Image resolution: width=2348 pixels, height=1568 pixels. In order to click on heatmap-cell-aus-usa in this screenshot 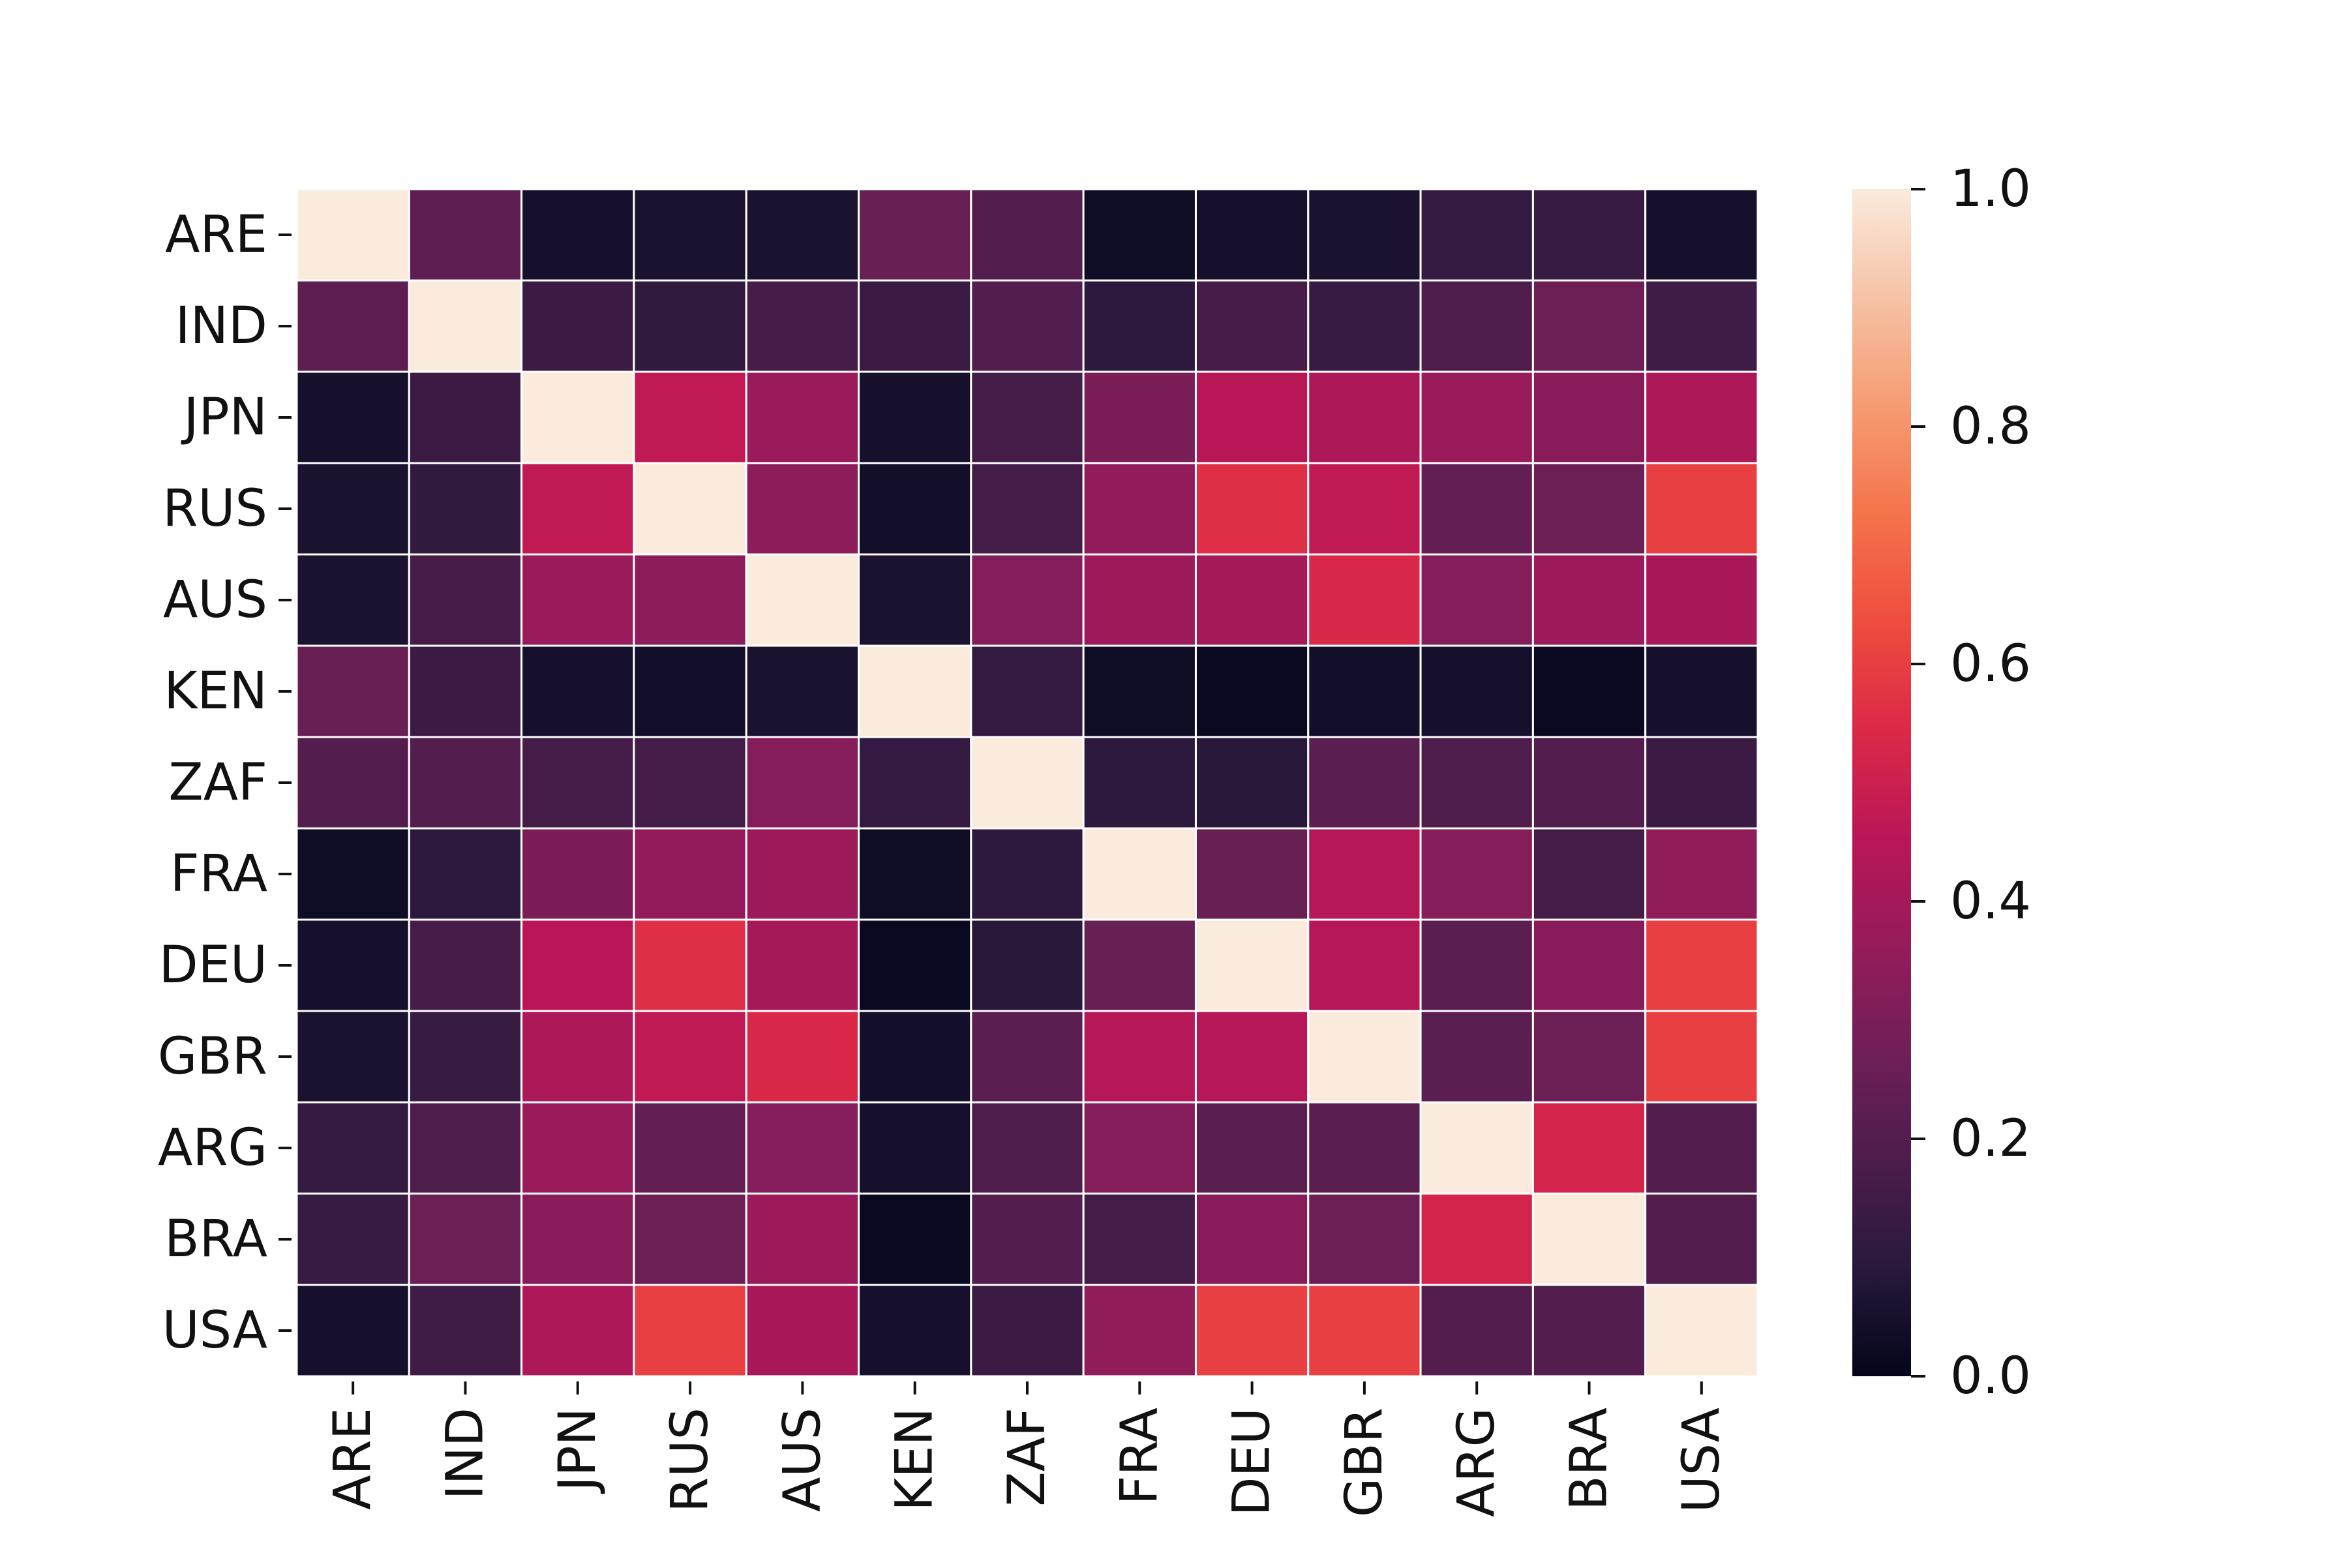, I will do `click(1701, 600)`.